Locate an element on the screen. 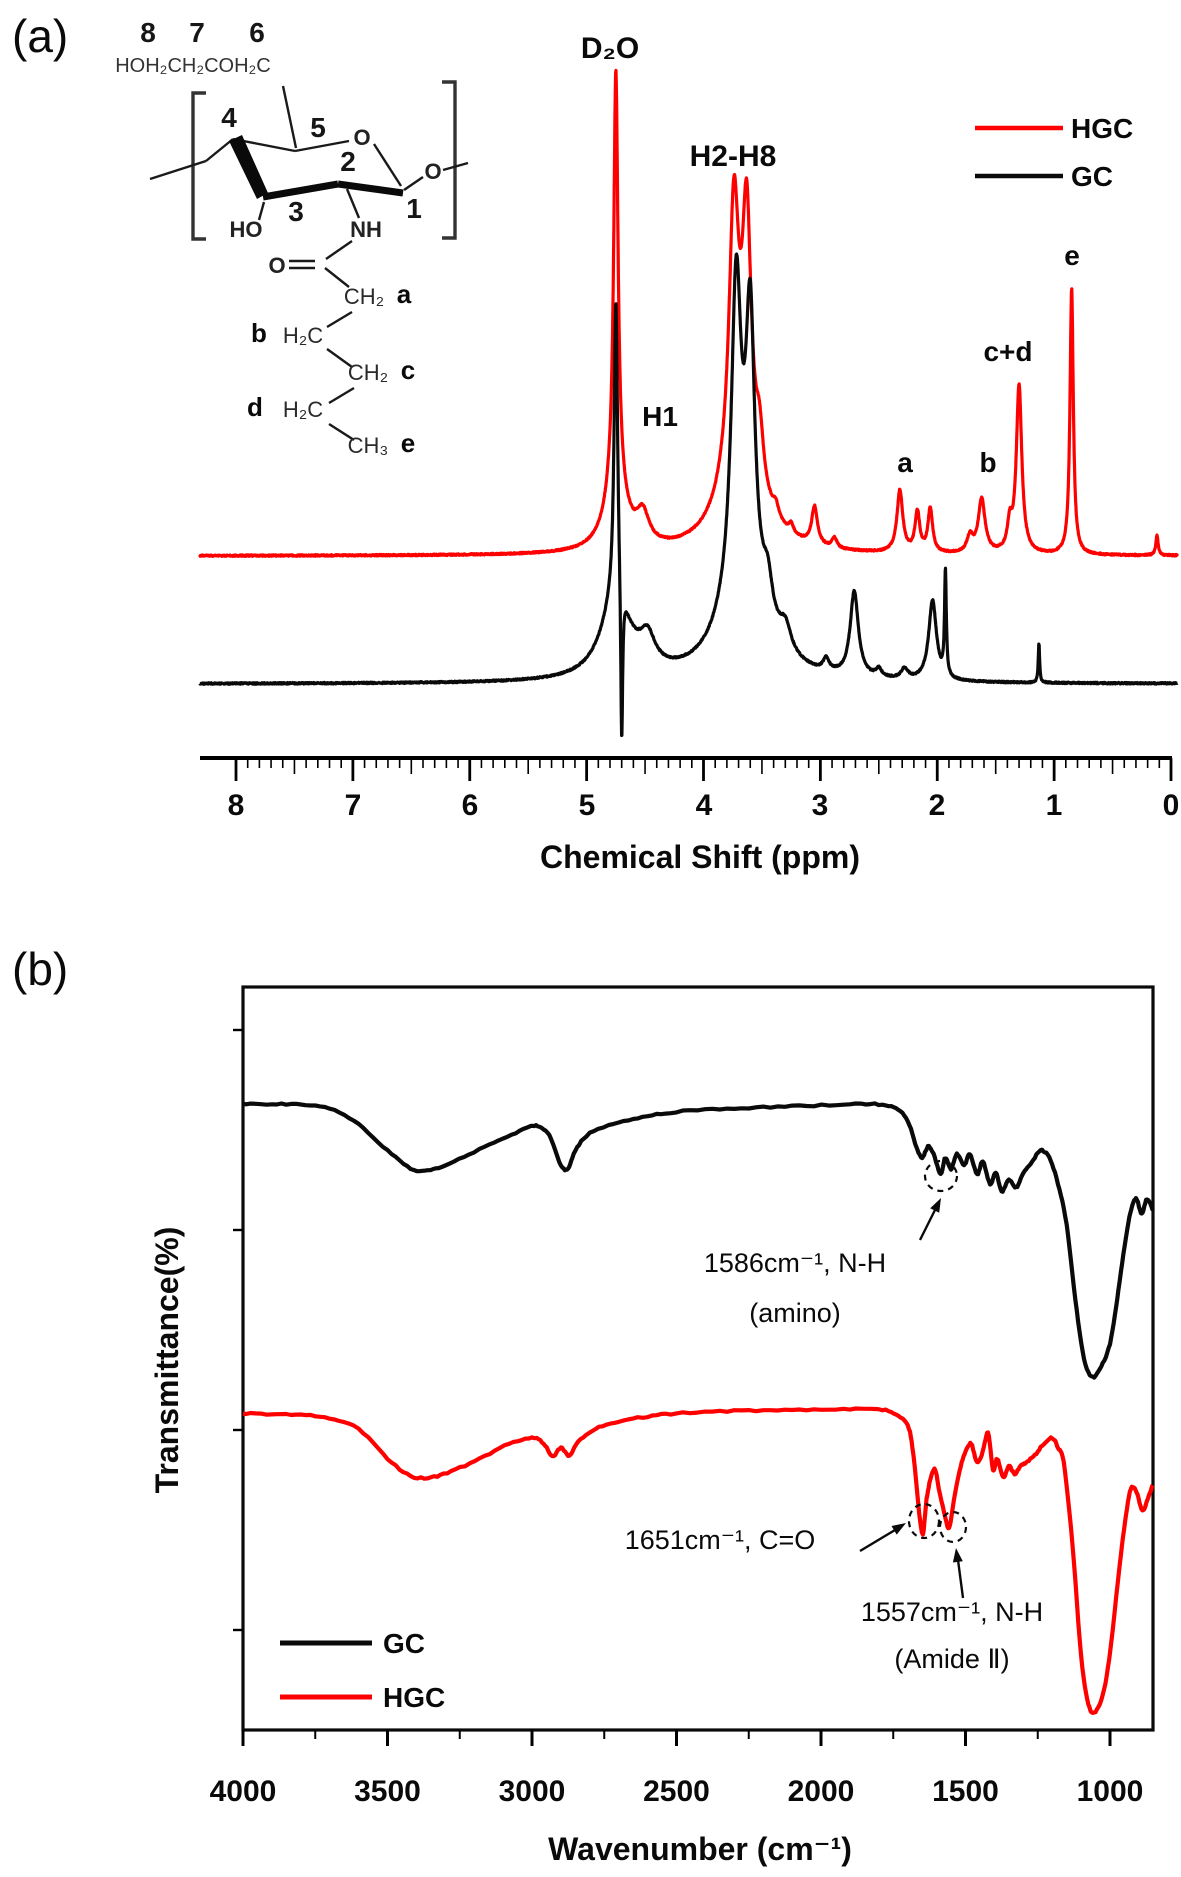 This screenshot has width=1181, height=1877. bond-c1-o is located at coordinates (413, 183).